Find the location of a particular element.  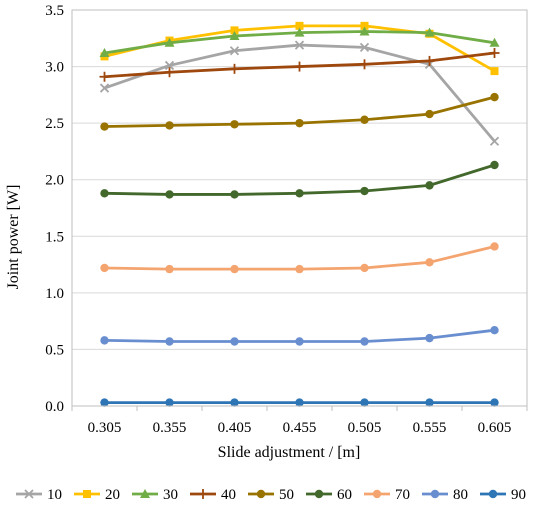

legend-item-40: 40 is located at coordinates (213, 495).